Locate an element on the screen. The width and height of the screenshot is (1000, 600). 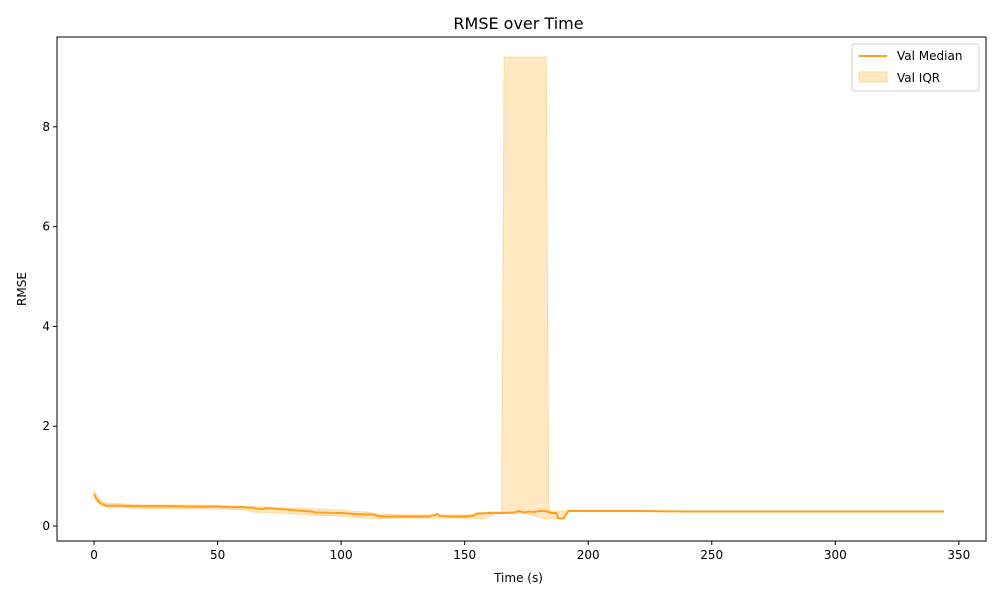
y-tick-label: 4 is located at coordinates (46, 326).